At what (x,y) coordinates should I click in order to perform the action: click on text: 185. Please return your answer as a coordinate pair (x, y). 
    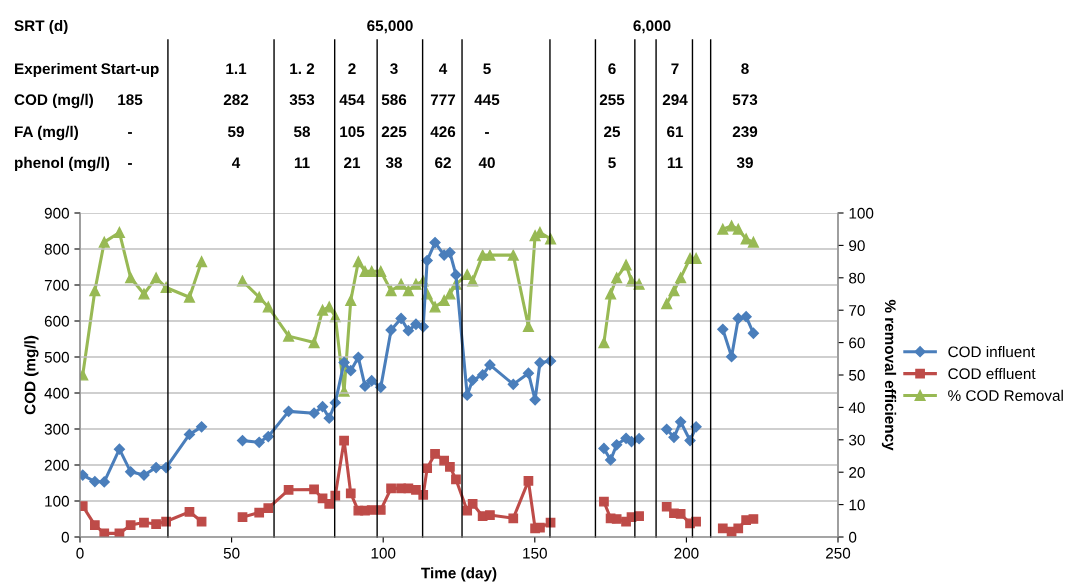
    Looking at the image, I should click on (130, 100).